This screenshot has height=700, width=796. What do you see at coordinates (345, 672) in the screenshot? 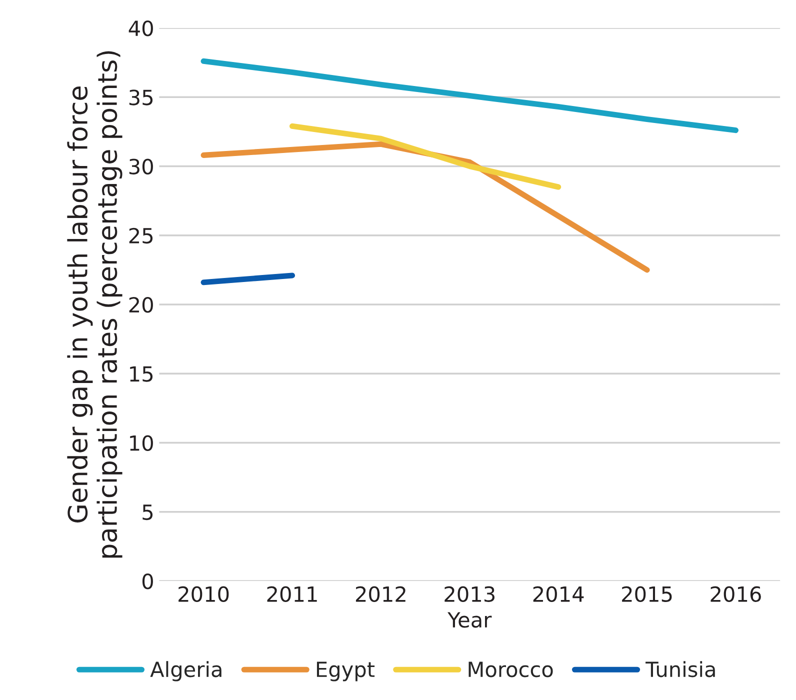
I see `legend-label: Egypt` at bounding box center [345, 672].